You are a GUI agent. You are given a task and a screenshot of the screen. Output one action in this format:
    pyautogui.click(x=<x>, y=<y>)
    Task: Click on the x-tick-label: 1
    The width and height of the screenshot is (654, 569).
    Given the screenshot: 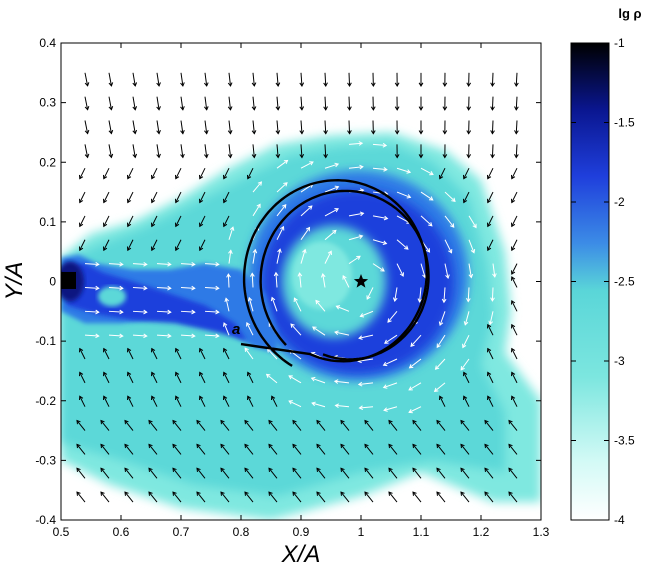 What is the action you would take?
    pyautogui.click(x=361, y=532)
    